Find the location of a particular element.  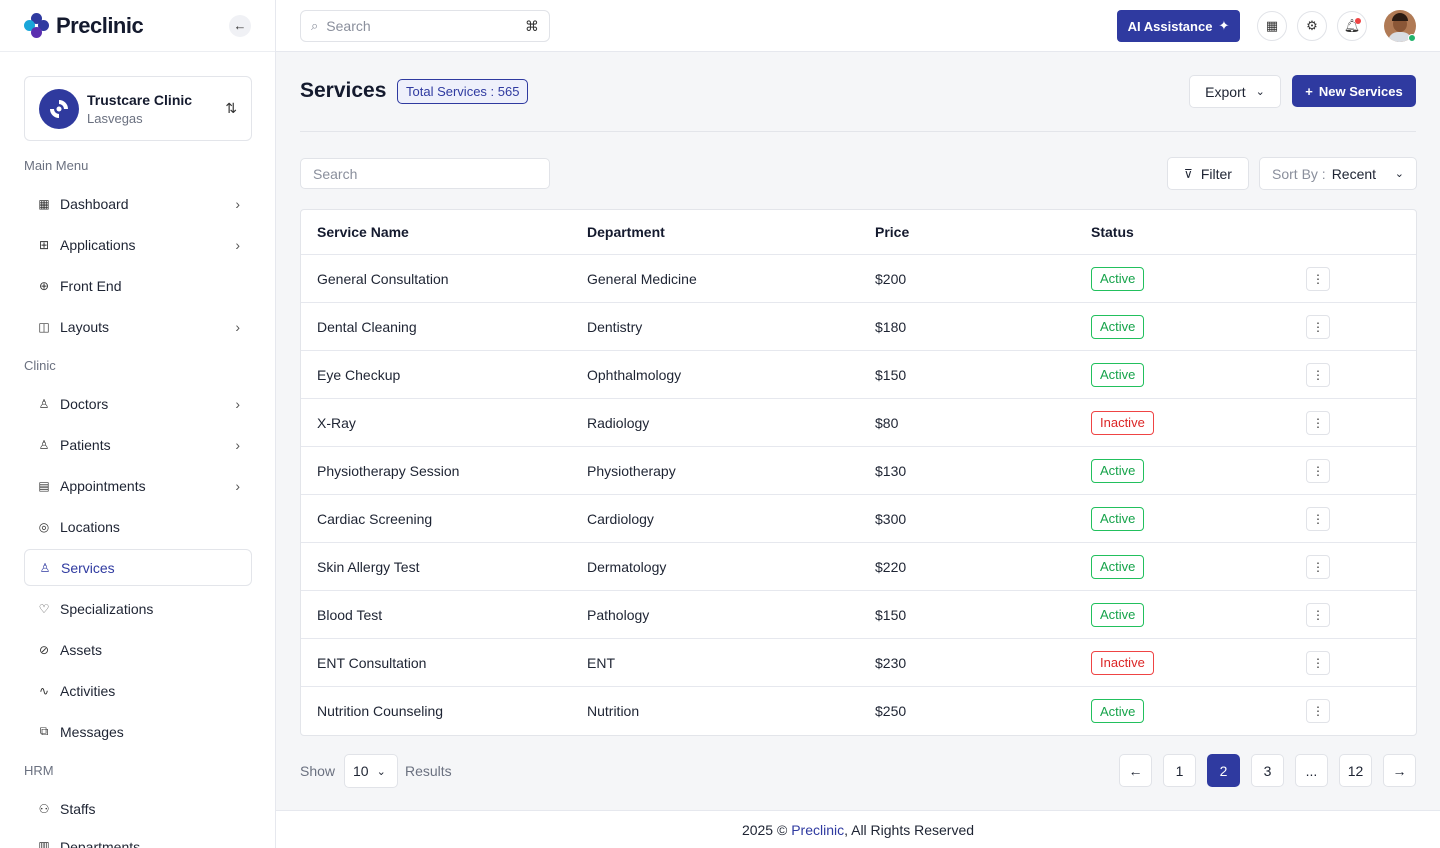

logo-row: Preclinic ← is located at coordinates (137, 26).